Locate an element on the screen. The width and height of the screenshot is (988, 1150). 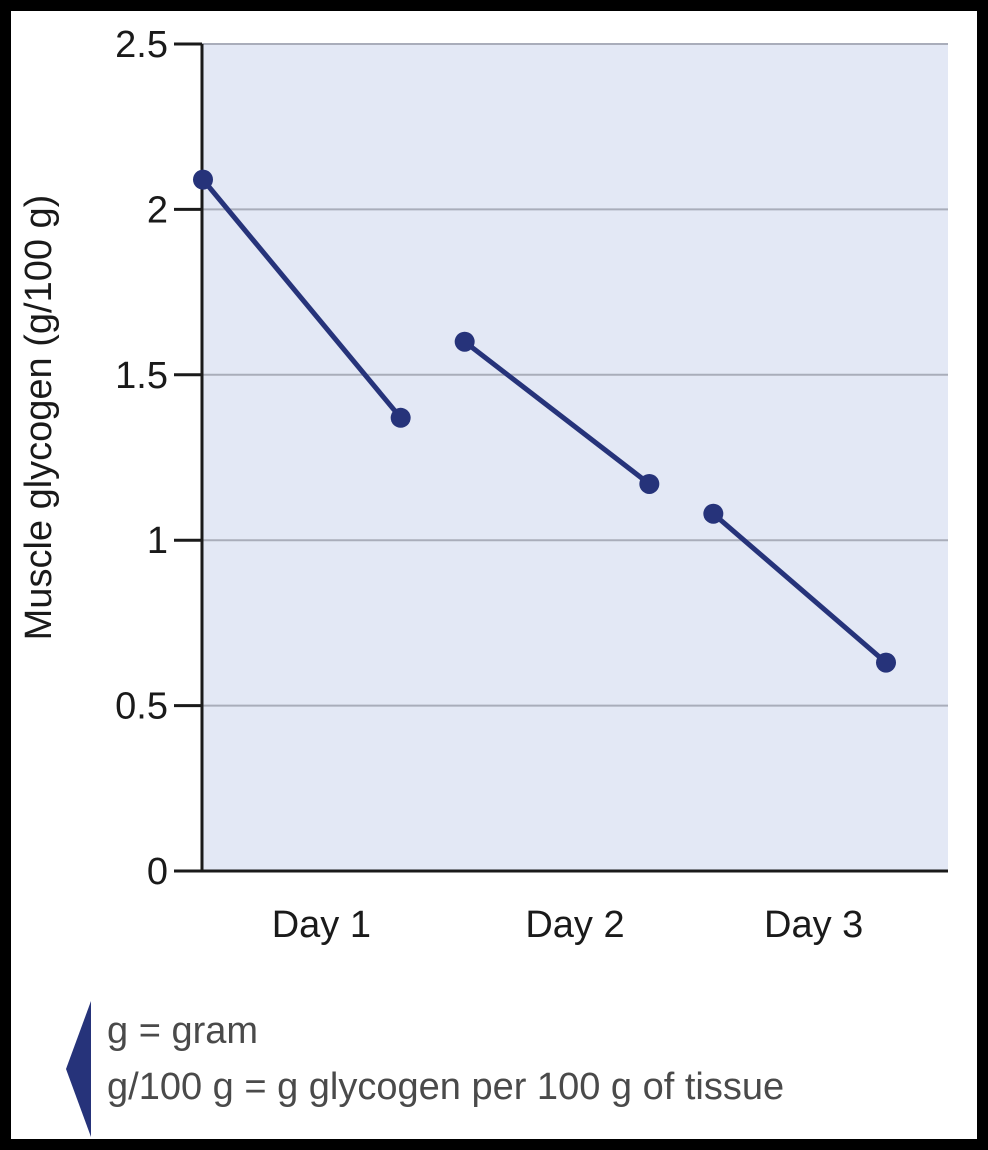
y-tick-label-1: 0.5 is located at coordinates (141, 707).